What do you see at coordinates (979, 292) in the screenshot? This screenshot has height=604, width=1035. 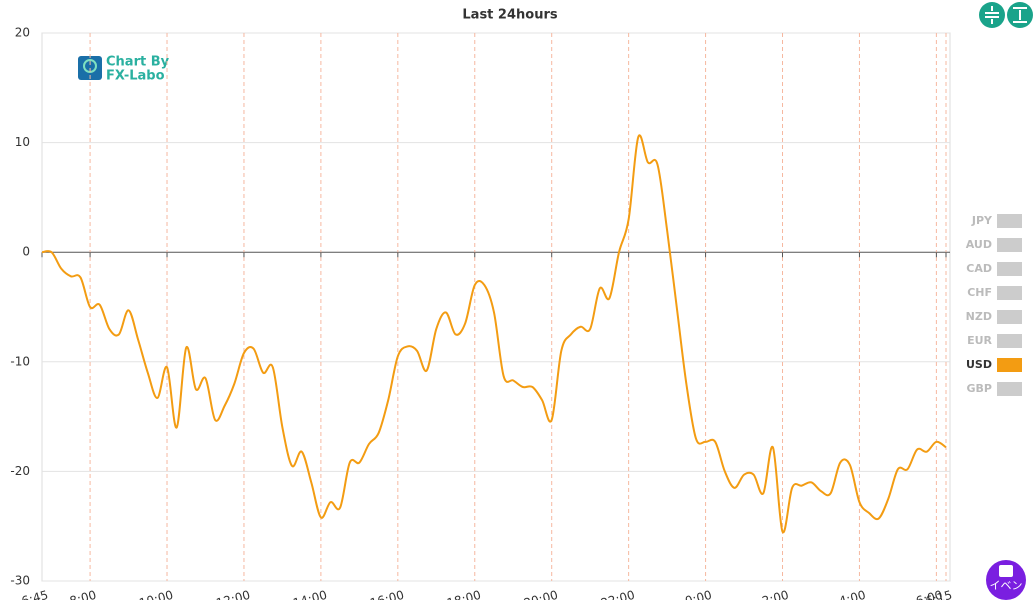 I see `legend-label: CHF` at bounding box center [979, 292].